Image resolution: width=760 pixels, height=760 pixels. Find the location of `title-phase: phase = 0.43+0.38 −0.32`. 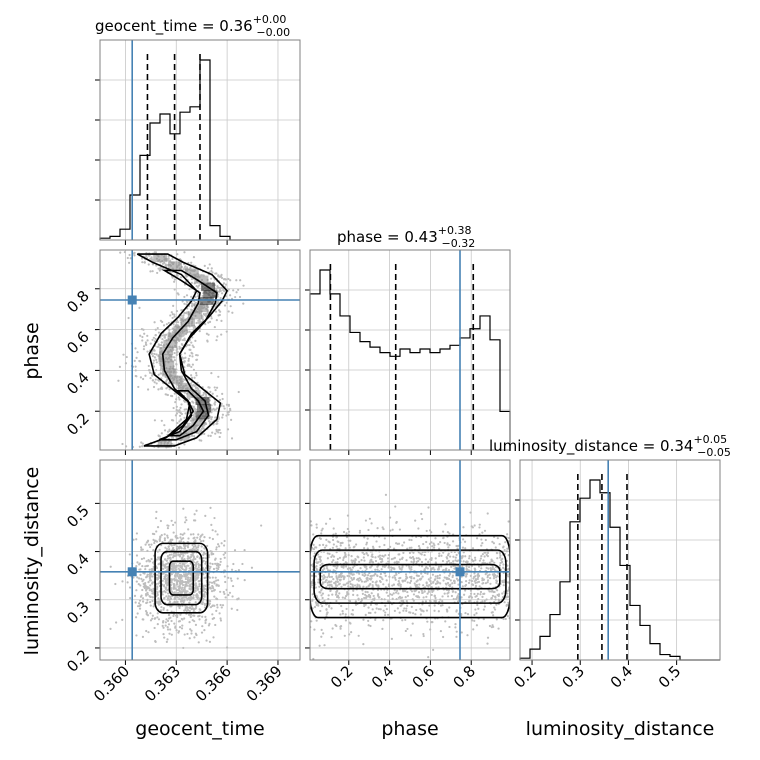

title-phase: phase = 0.43+0.38 −0.32 is located at coordinates (406, 237).